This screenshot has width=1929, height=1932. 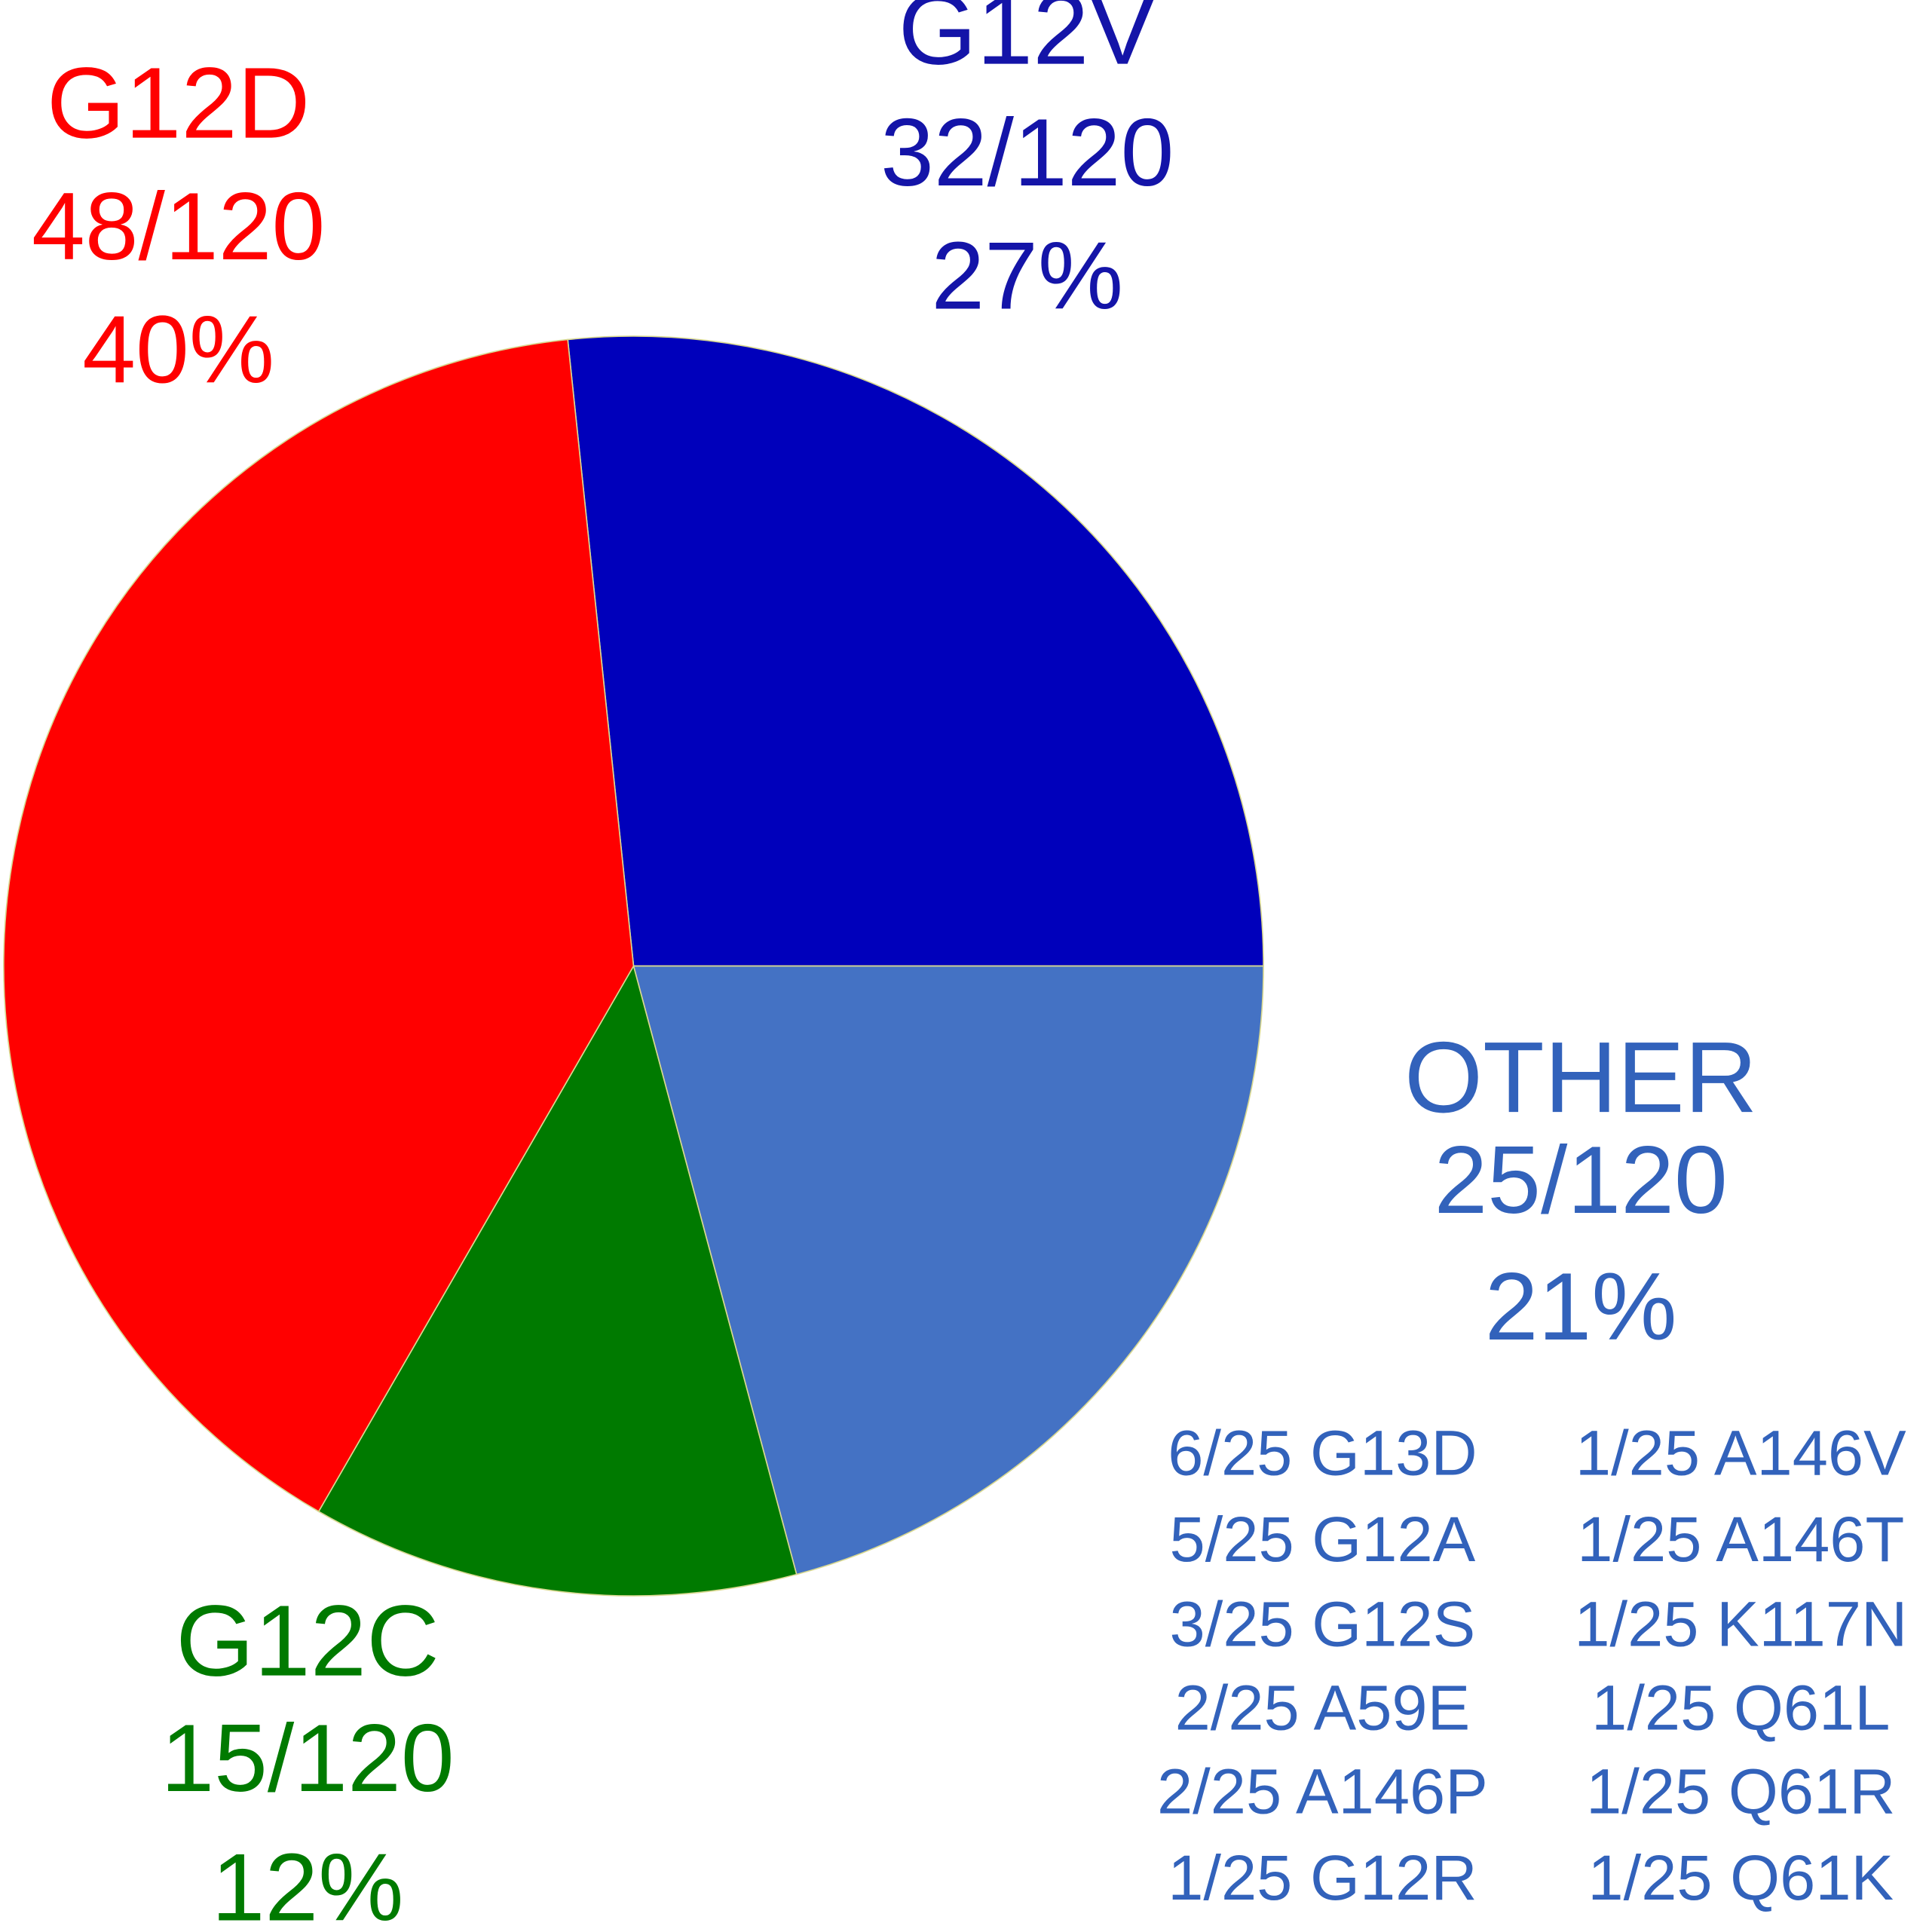 I want to click on other-breakdown-item: 5/25 G12A, so click(x=1323, y=1539).